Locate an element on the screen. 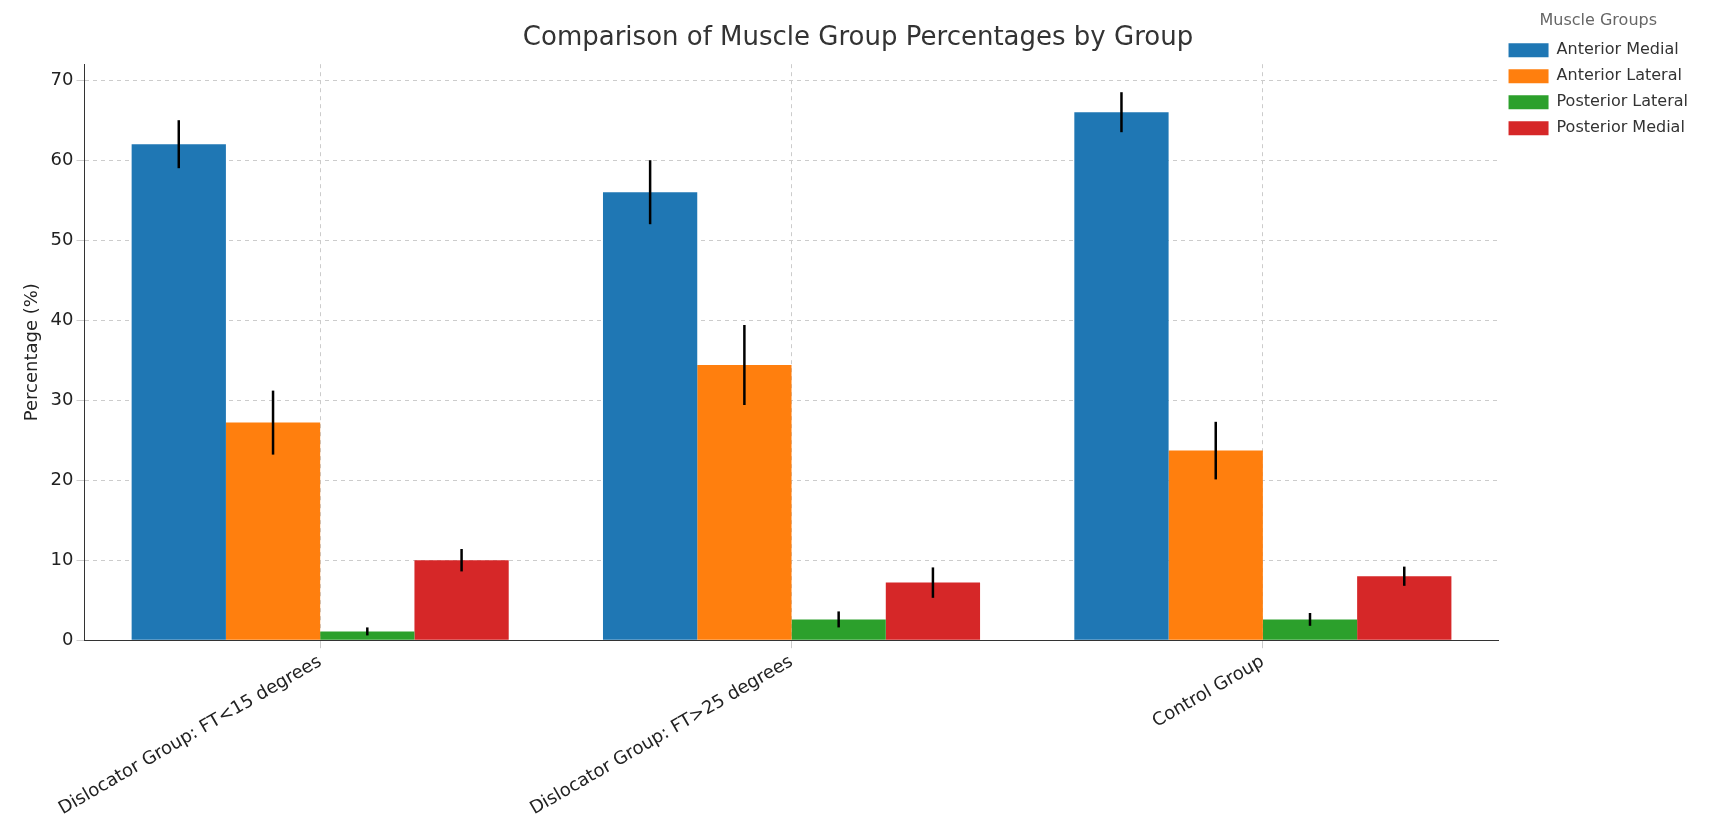  y-tick-label: 30 is located at coordinates (62, 398).